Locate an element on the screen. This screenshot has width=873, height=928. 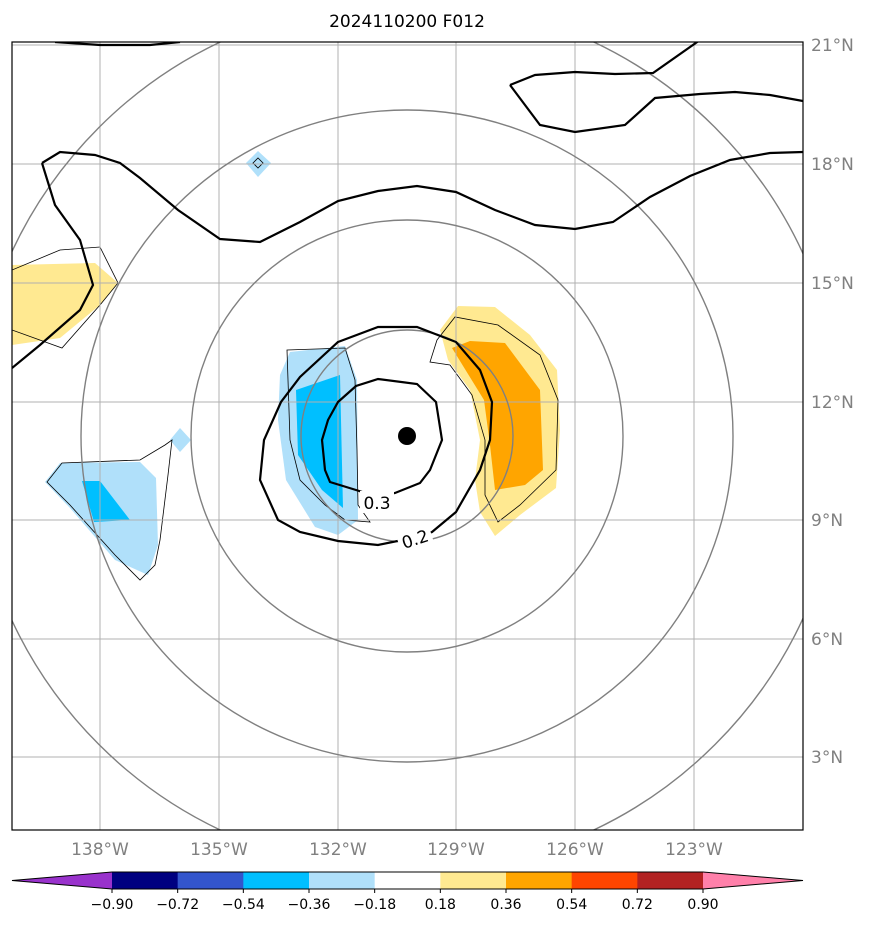
negative-shade-west-core is located at coordinates (106, 501).